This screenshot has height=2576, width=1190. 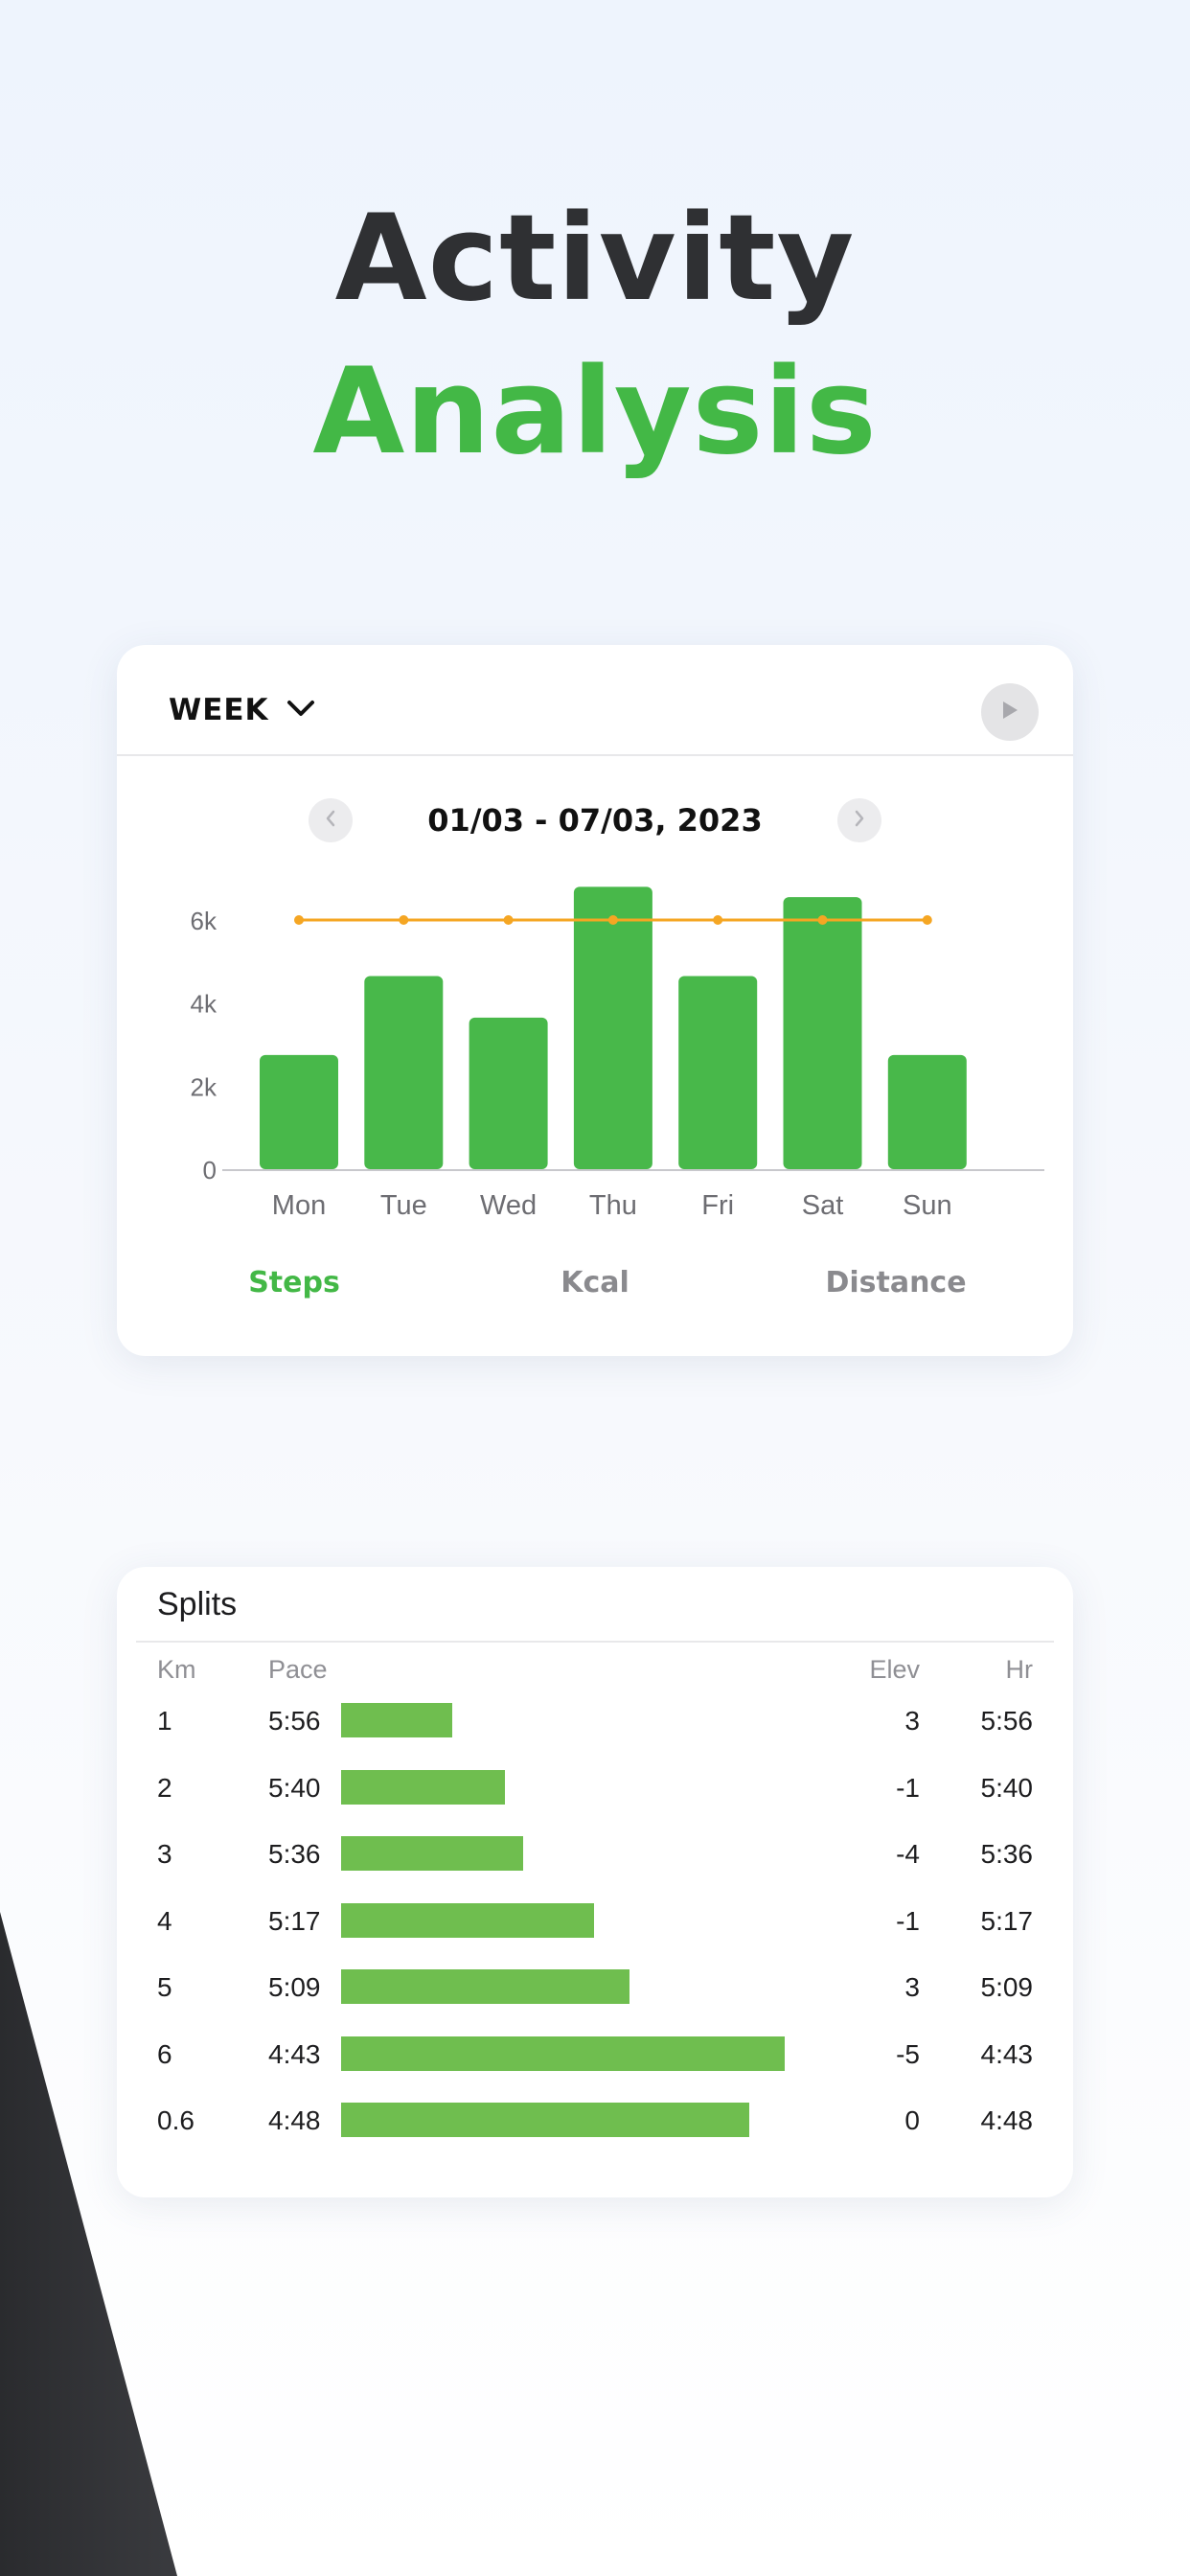 I want to click on split-pace: 5:40, so click(x=295, y=1787).